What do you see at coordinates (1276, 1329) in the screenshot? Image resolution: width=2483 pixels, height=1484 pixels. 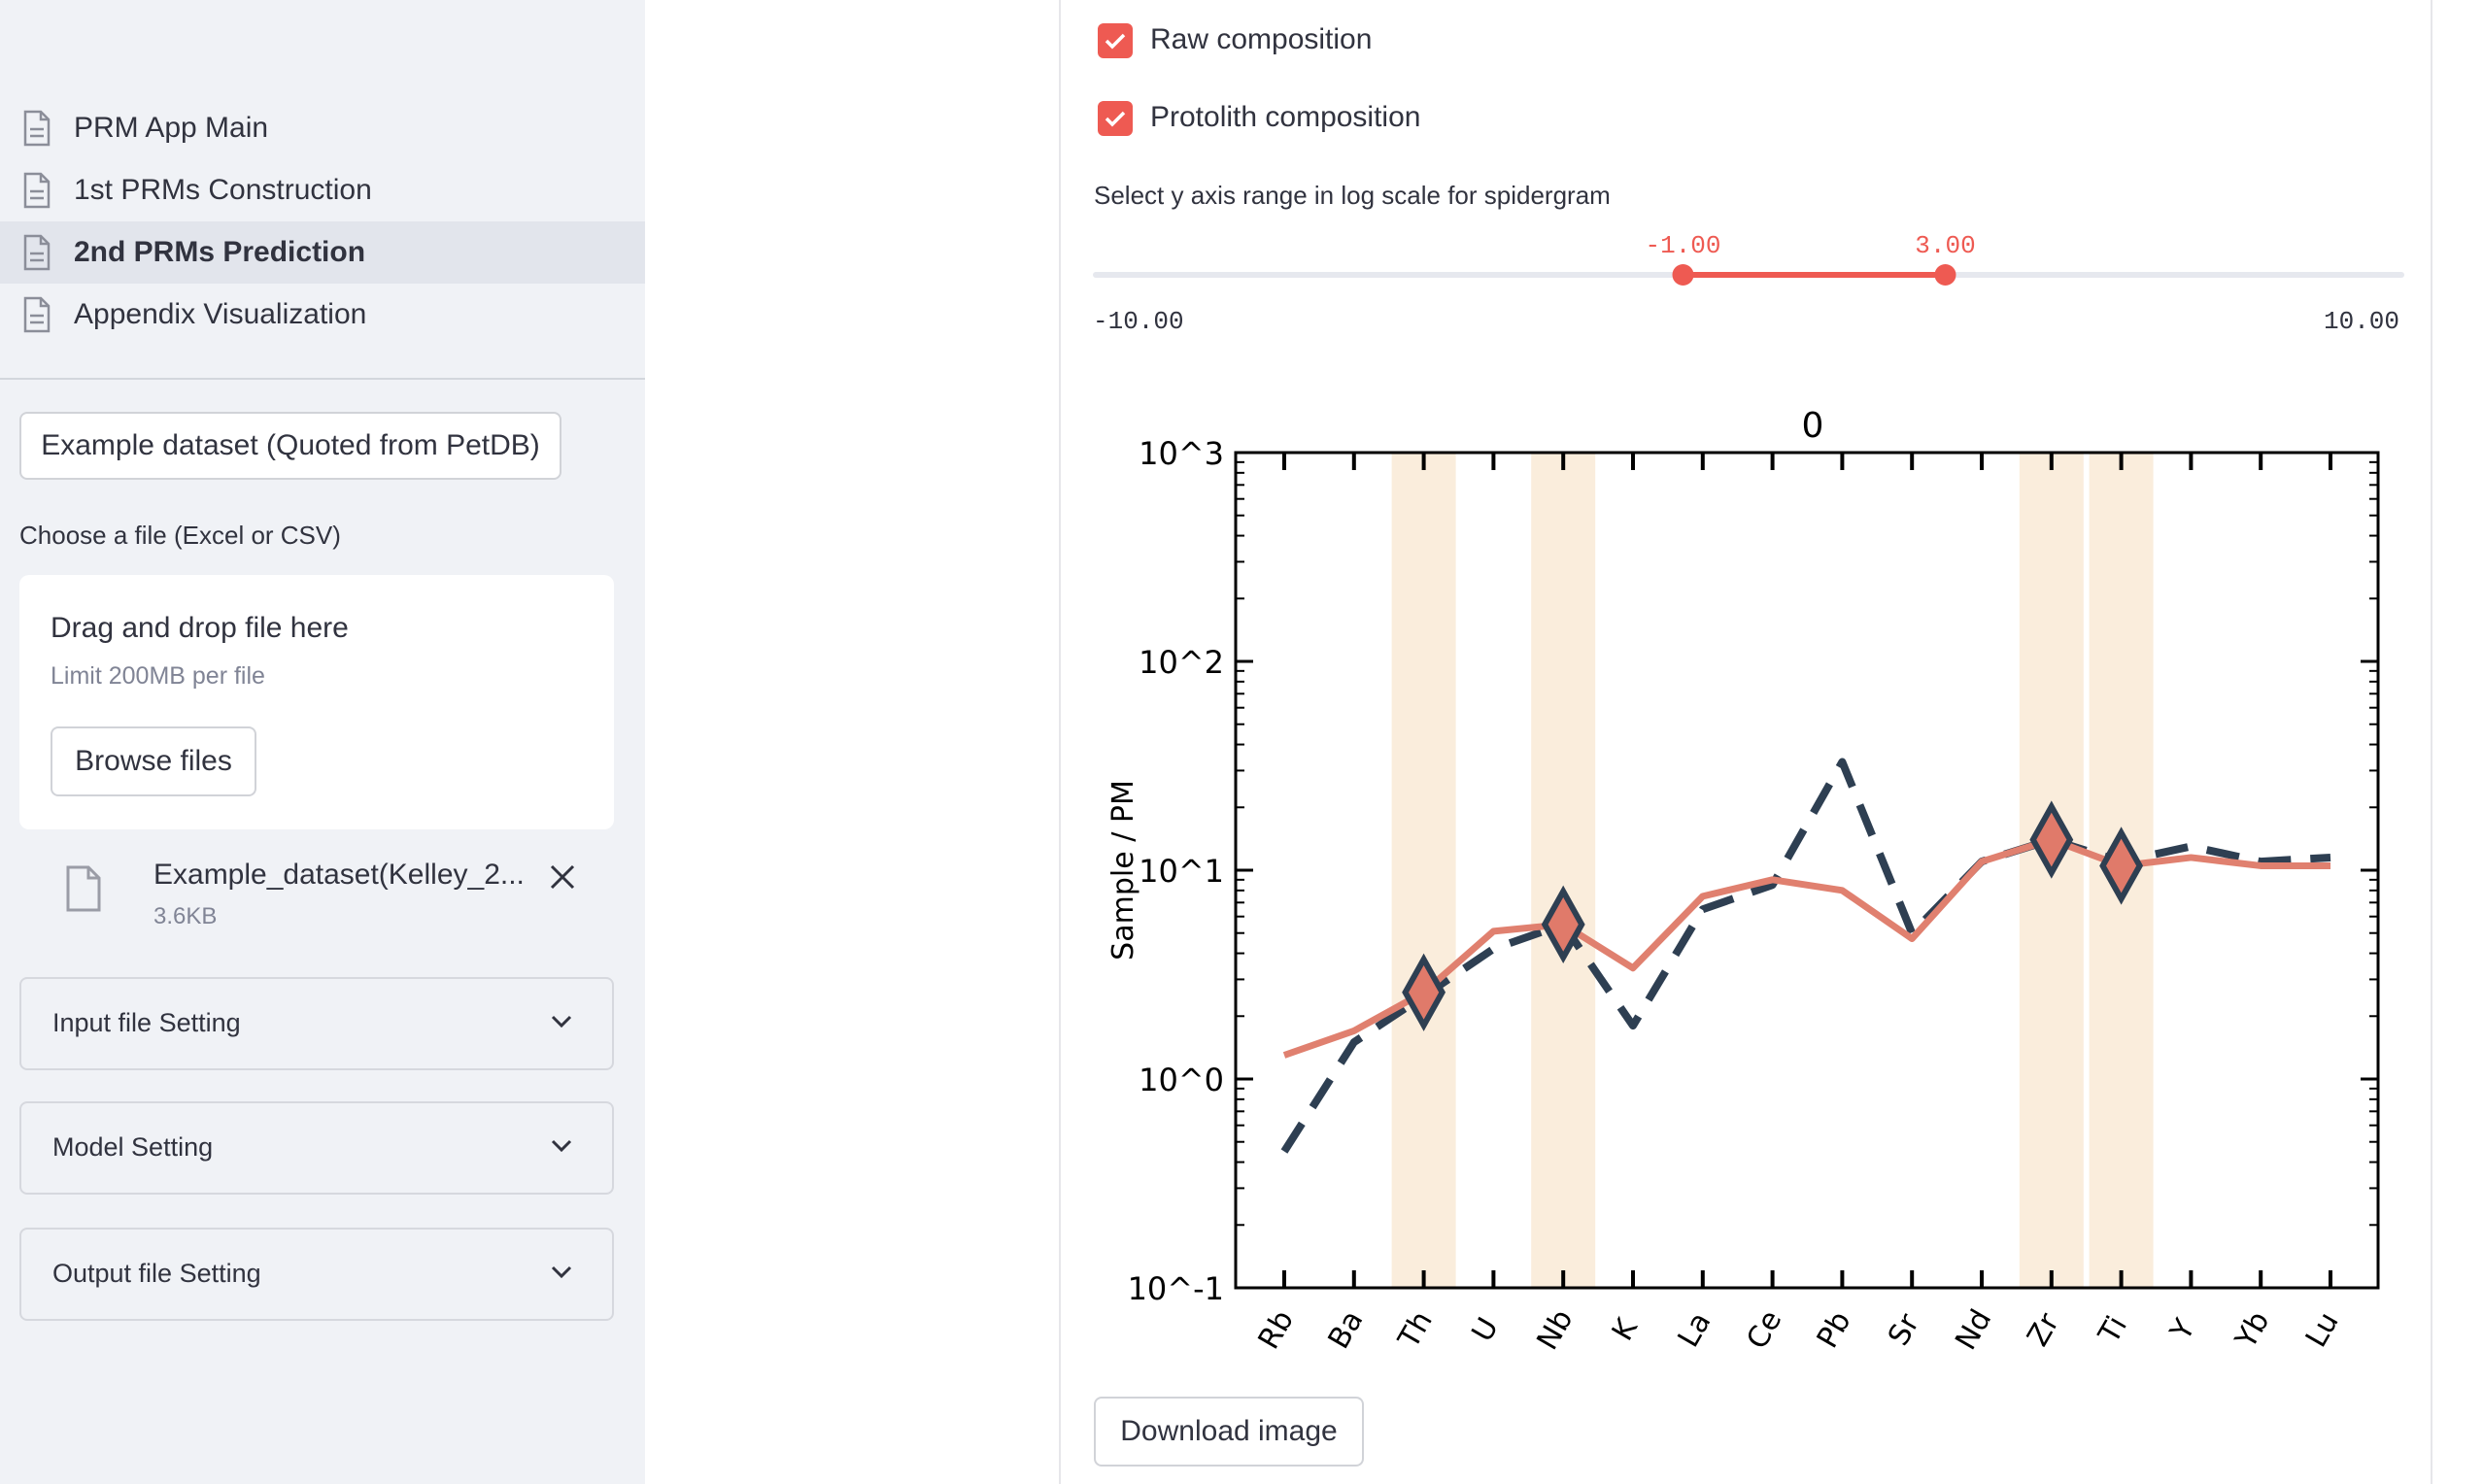 I see `x-tick-label: Rb` at bounding box center [1276, 1329].